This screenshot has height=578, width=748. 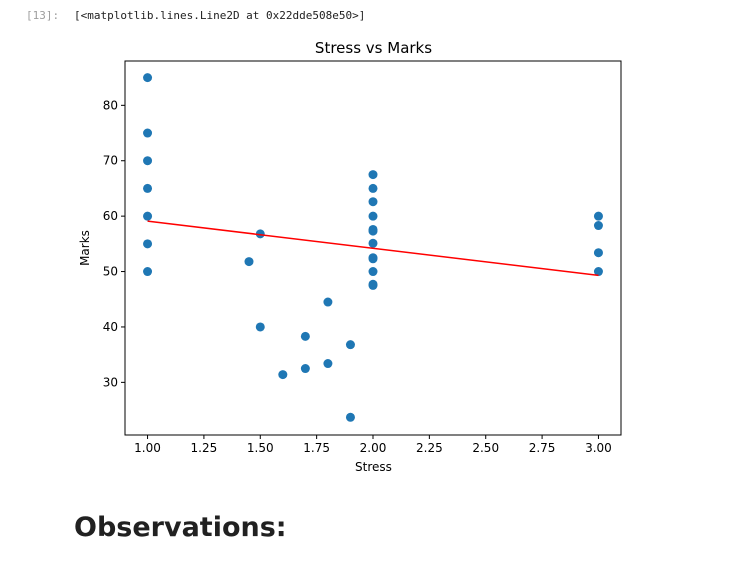 I want to click on x-tick-label: 1.50, so click(x=260, y=448).